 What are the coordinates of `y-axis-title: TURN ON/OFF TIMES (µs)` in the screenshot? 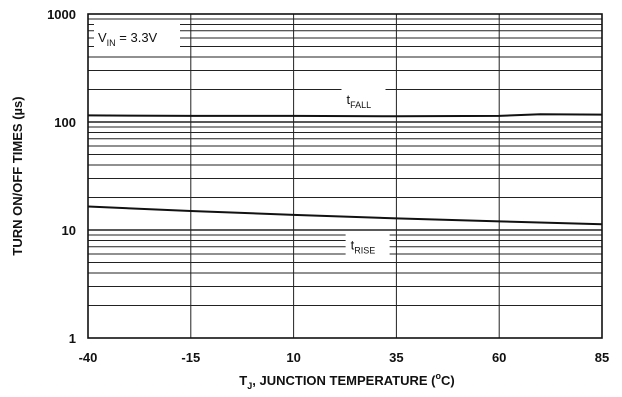 It's located at (17, 175).